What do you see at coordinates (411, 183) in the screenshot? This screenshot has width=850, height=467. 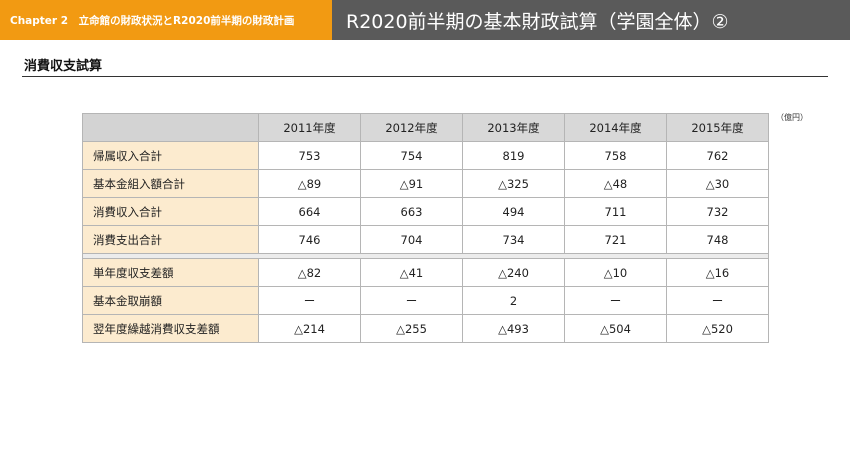 I see `table-cell: △91` at bounding box center [411, 183].